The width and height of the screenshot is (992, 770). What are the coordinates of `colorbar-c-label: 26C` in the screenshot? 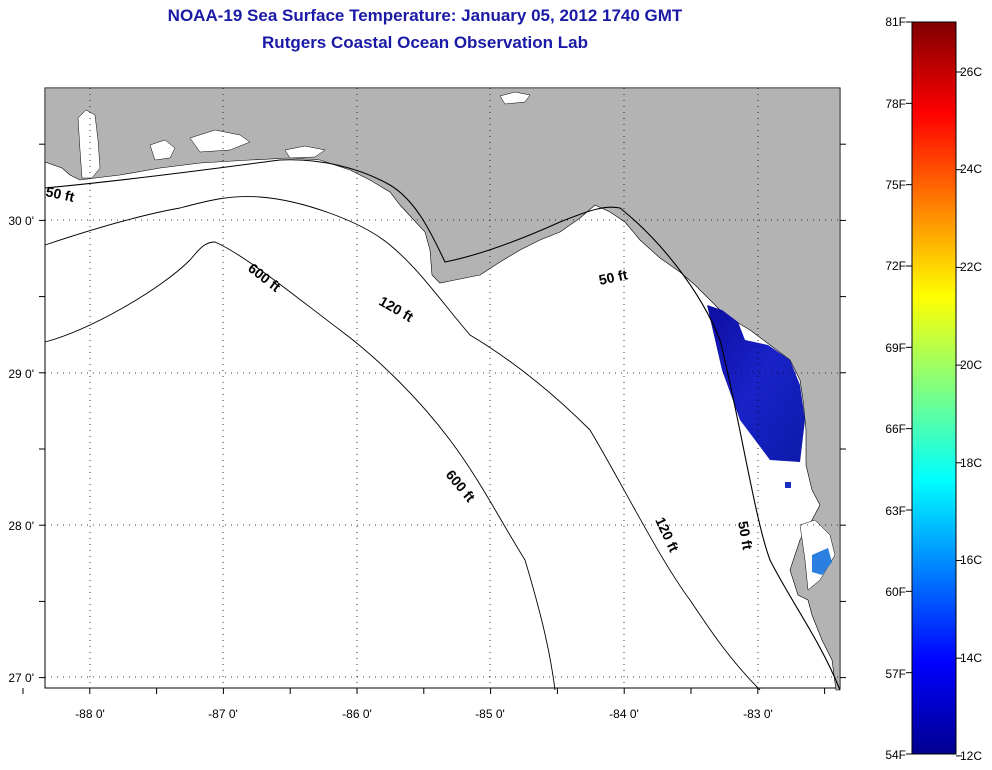 It's located at (971, 72).